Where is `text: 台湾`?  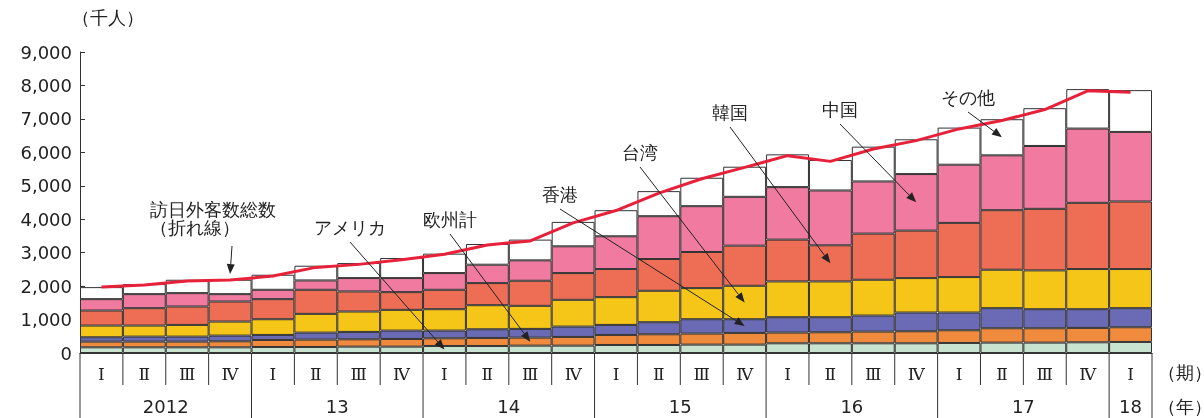
text: 台湾 is located at coordinates (640, 152).